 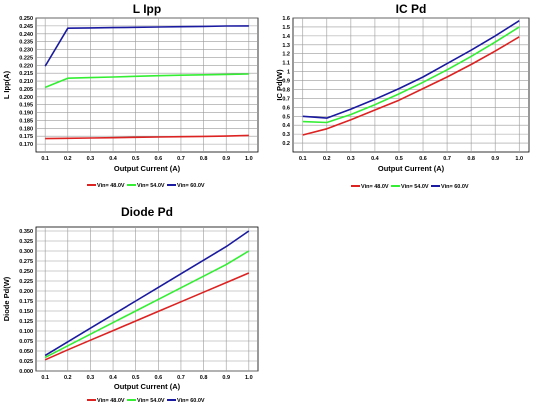 What do you see at coordinates (286, 90) in the screenshot?
I see `y-tick-label: 0.8` at bounding box center [286, 90].